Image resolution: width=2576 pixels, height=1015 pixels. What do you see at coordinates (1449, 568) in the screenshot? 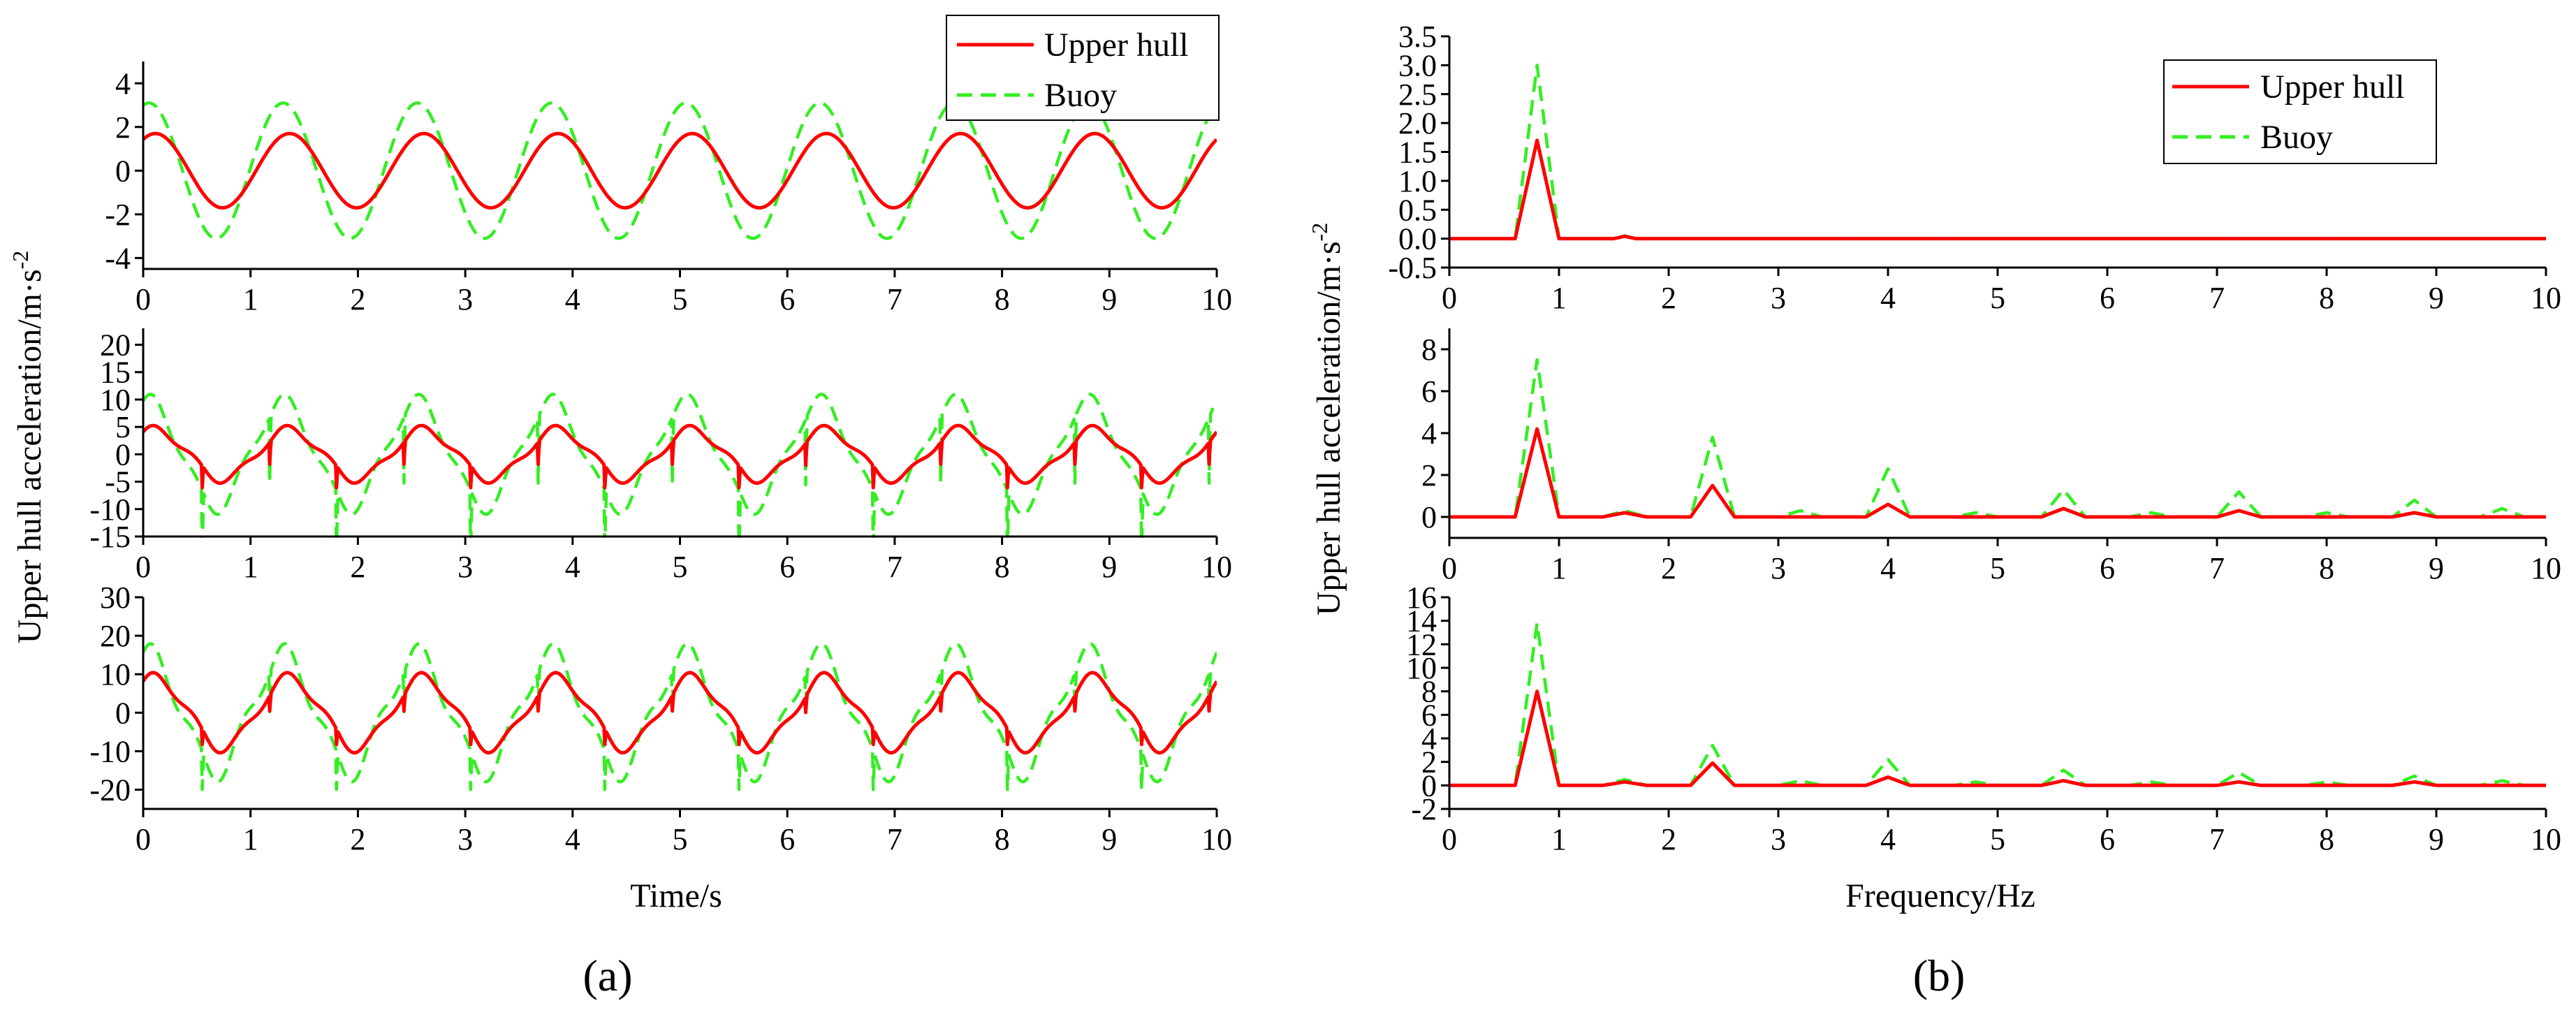
I see `xtick-label-b2: 0` at bounding box center [1449, 568].